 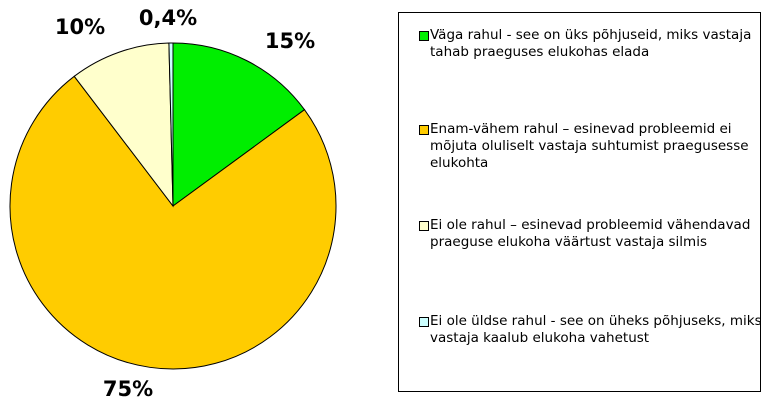 What do you see at coordinates (80, 27) in the screenshot?
I see `data-label: 10%` at bounding box center [80, 27].